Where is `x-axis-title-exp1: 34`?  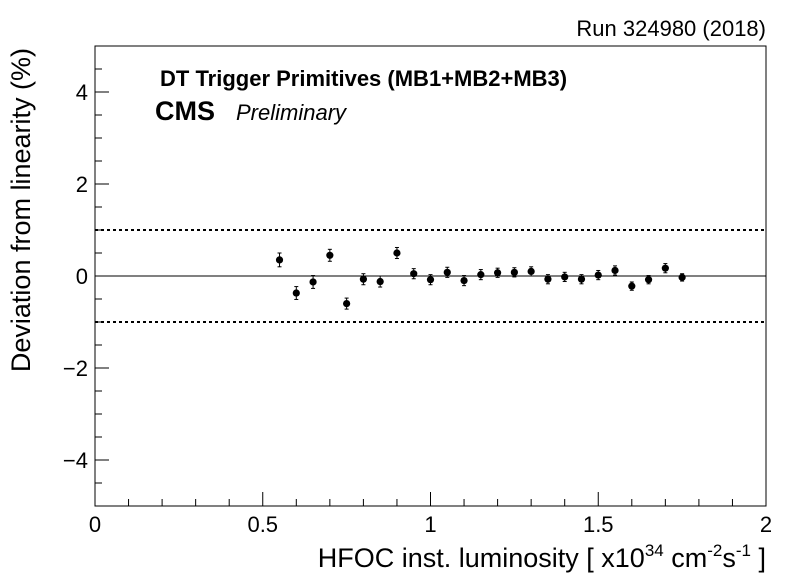 x-axis-title-exp1: 34 is located at coordinates (654, 550).